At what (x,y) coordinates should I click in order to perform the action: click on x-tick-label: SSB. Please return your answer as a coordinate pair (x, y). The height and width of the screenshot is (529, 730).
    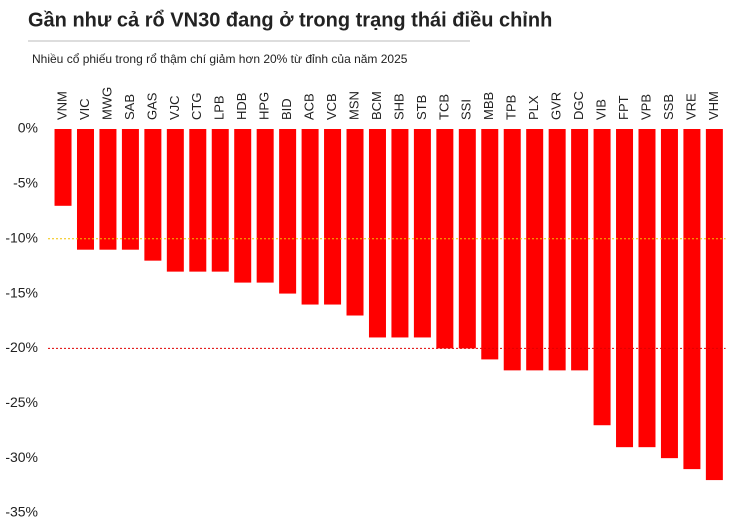
    Looking at the image, I should click on (668, 107).